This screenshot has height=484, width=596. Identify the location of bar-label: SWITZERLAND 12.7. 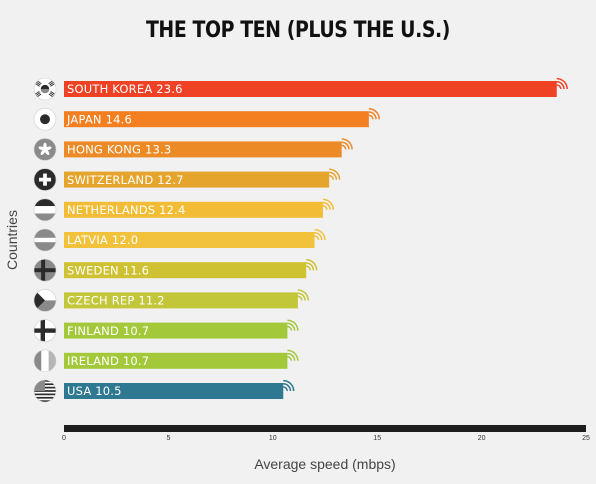
(125, 180).